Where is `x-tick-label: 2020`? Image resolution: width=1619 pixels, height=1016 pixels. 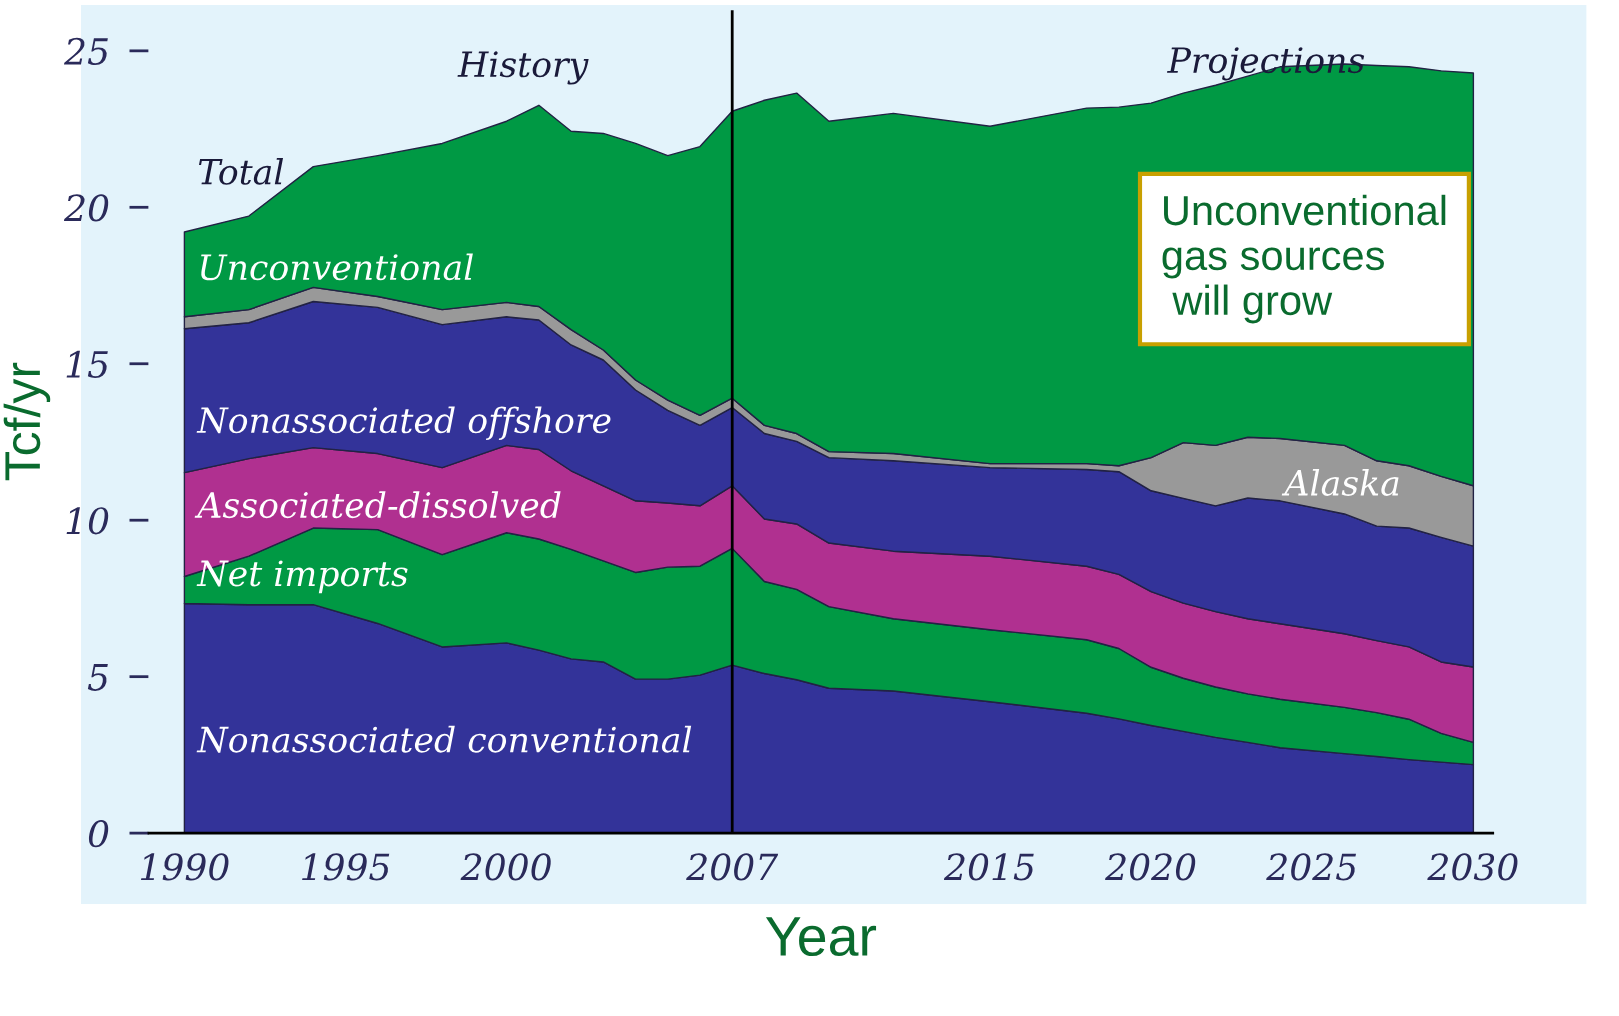 x-tick-label: 2020 is located at coordinates (1150, 867).